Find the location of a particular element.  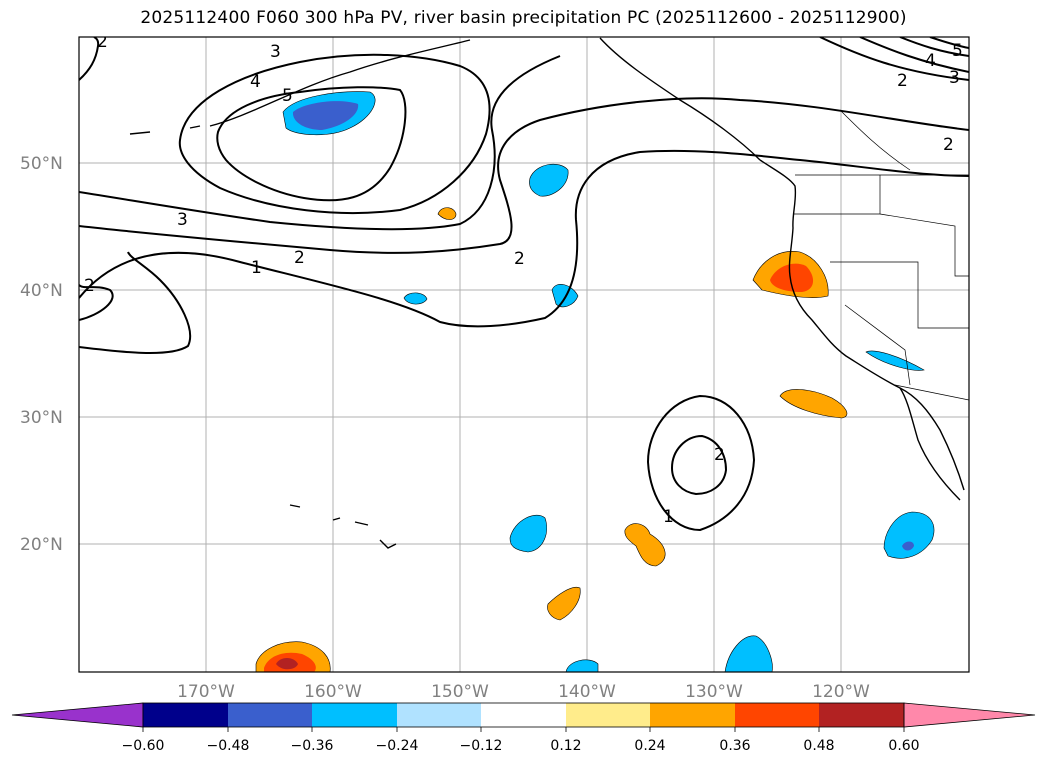

contour-label-1-west: 1 is located at coordinates (256, 268).